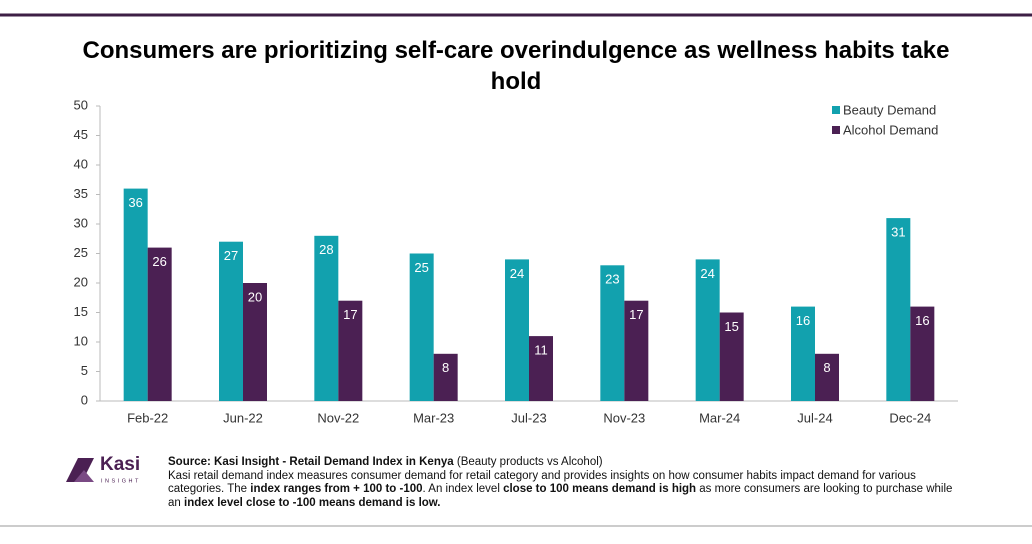 The width and height of the screenshot is (1032, 544). What do you see at coordinates (338, 417) in the screenshot?
I see `x-tick-label: Nov-22` at bounding box center [338, 417].